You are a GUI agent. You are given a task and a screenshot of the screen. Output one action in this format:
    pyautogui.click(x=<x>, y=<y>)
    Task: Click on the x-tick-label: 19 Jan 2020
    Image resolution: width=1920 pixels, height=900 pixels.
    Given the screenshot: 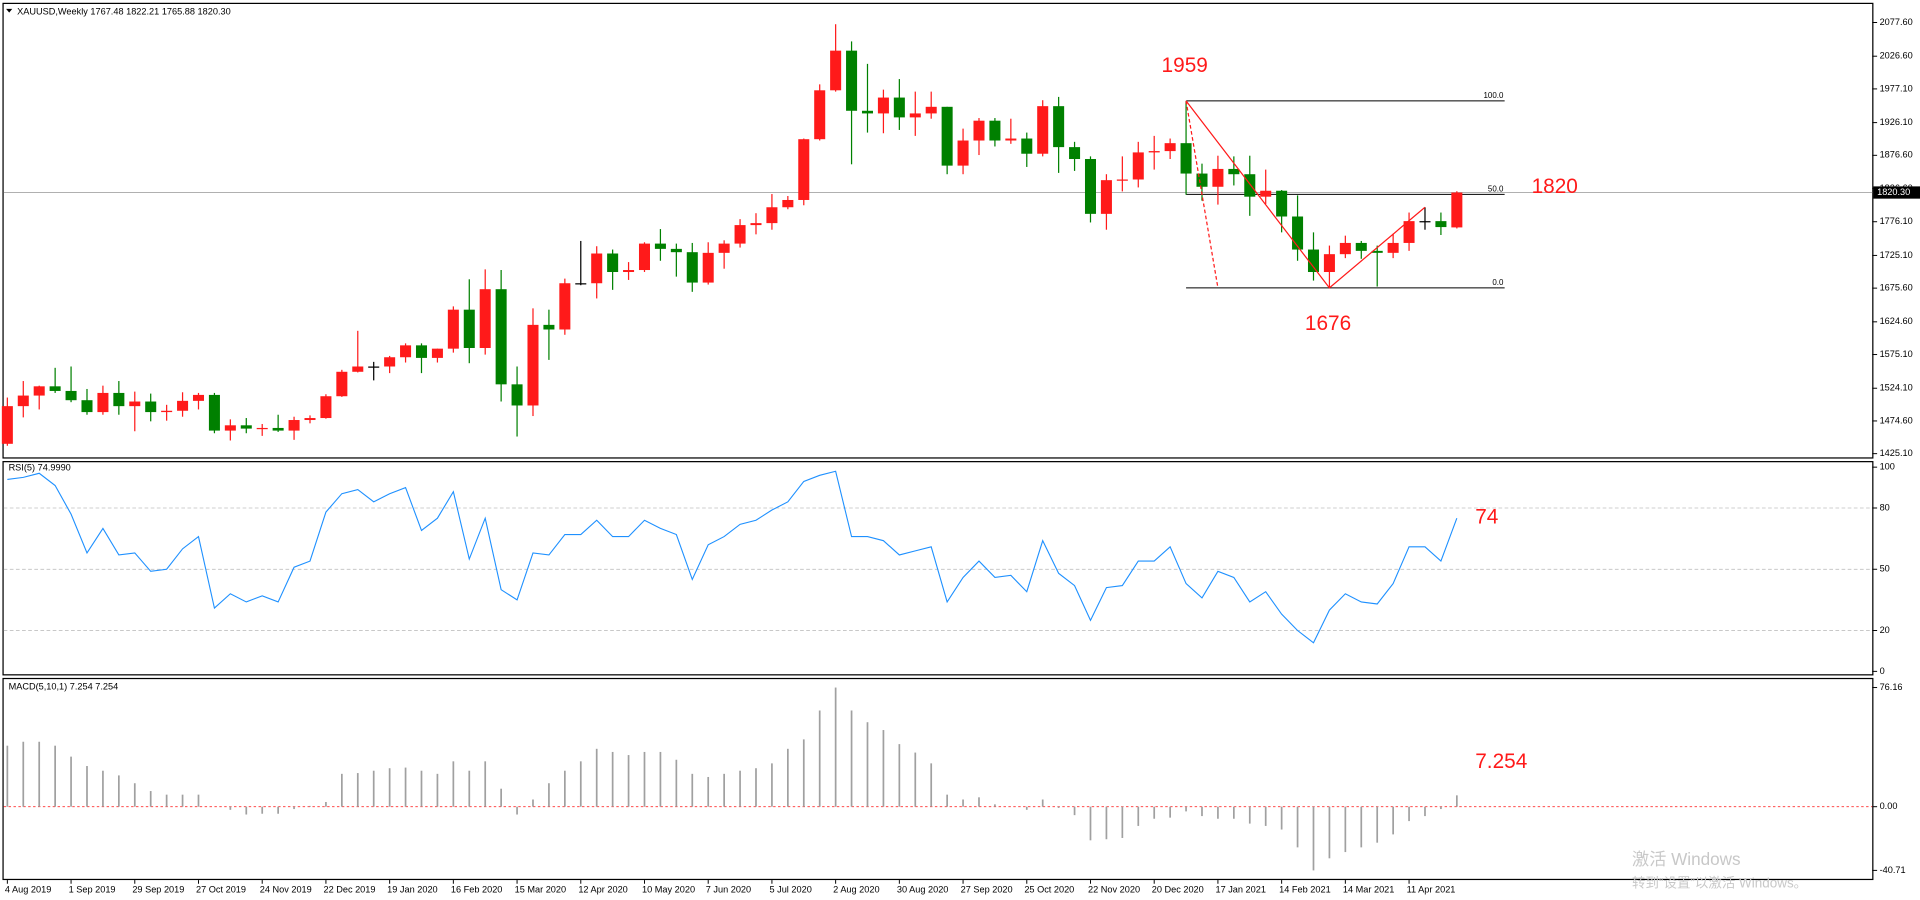 What is the action you would take?
    pyautogui.click(x=412, y=889)
    